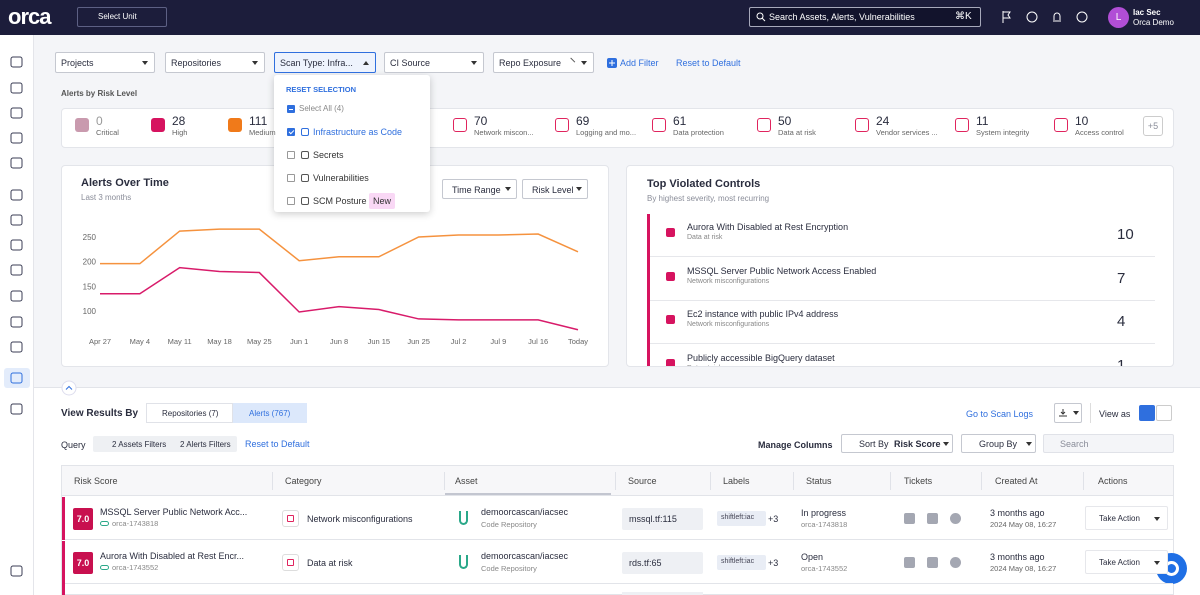  Describe the element at coordinates (1113, 481) in the screenshot. I see `column-header: Actions` at that location.